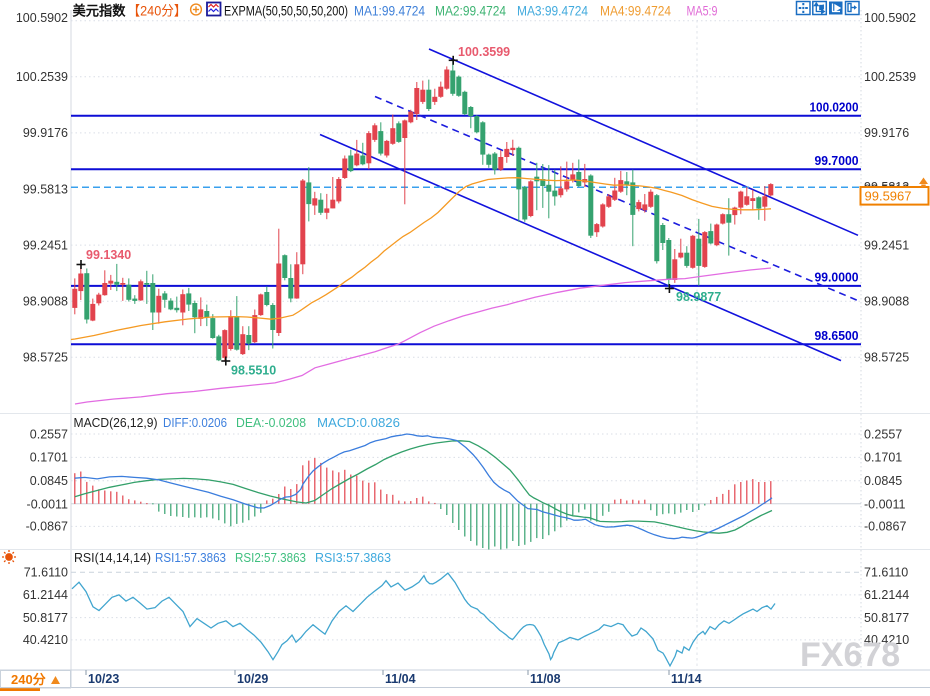  I want to click on svg-text: RSI1:57.3863, so click(190, 558).